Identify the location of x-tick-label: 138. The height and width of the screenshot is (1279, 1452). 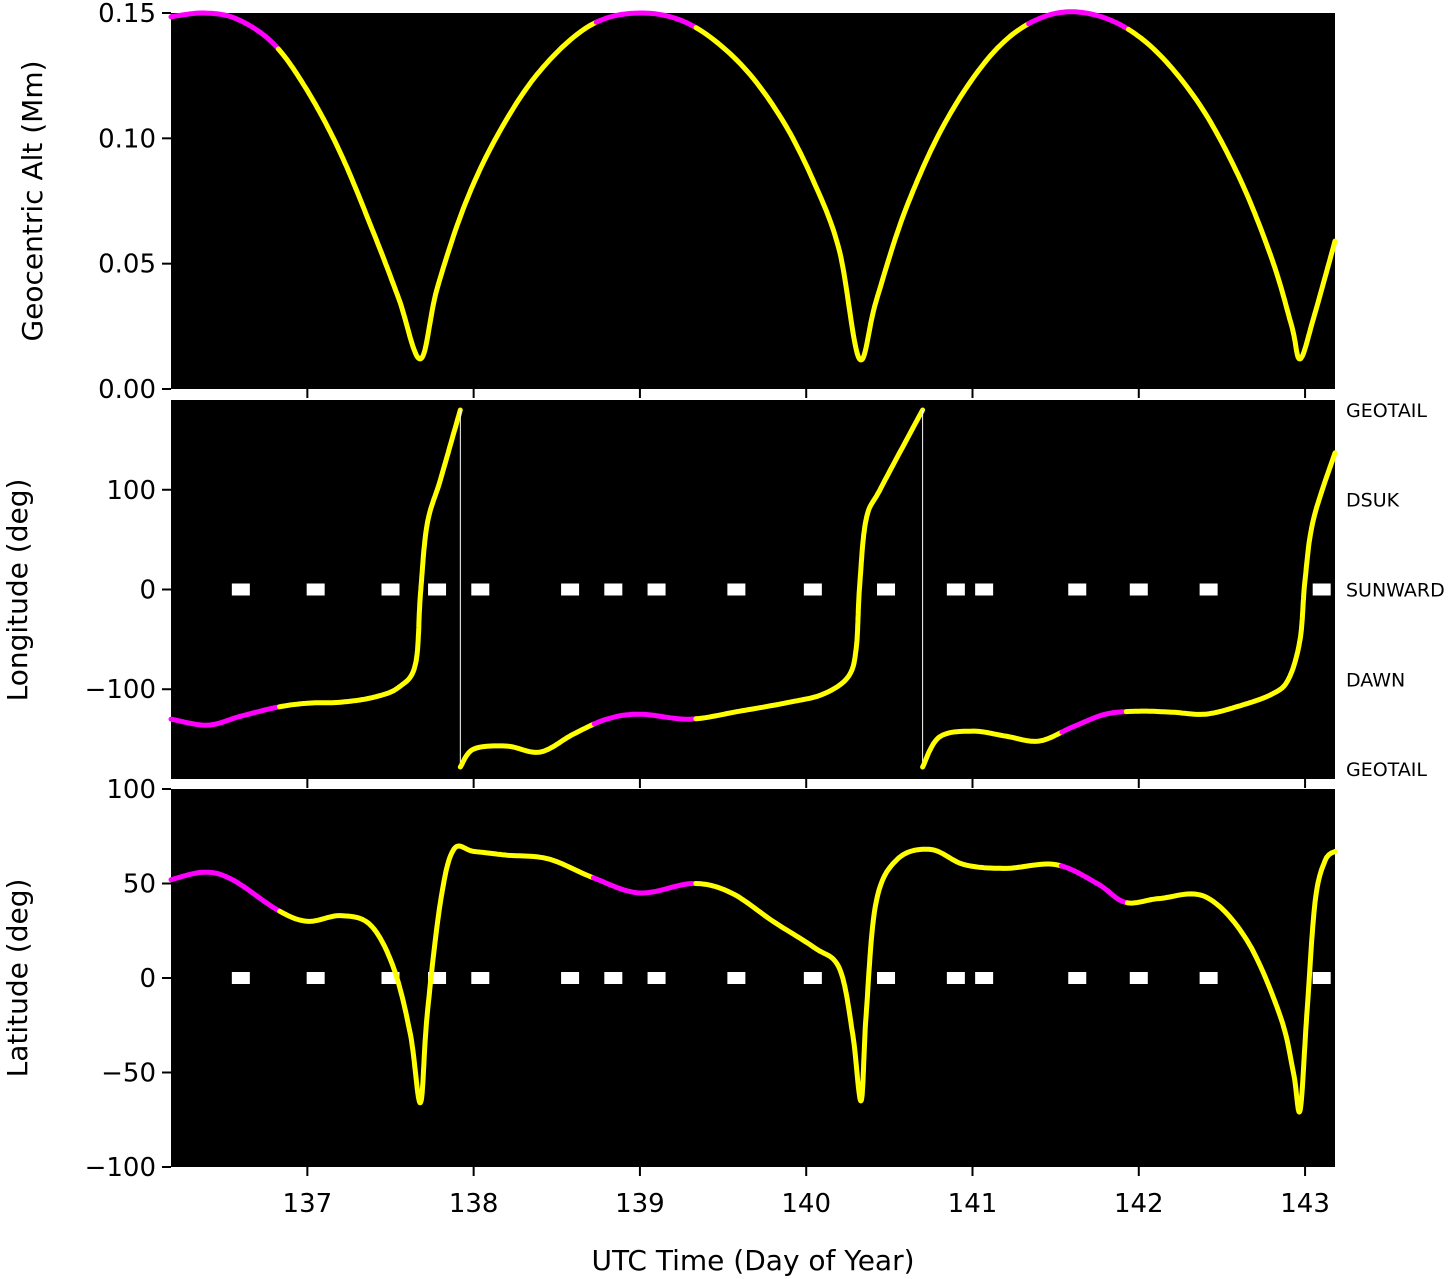
(474, 1204).